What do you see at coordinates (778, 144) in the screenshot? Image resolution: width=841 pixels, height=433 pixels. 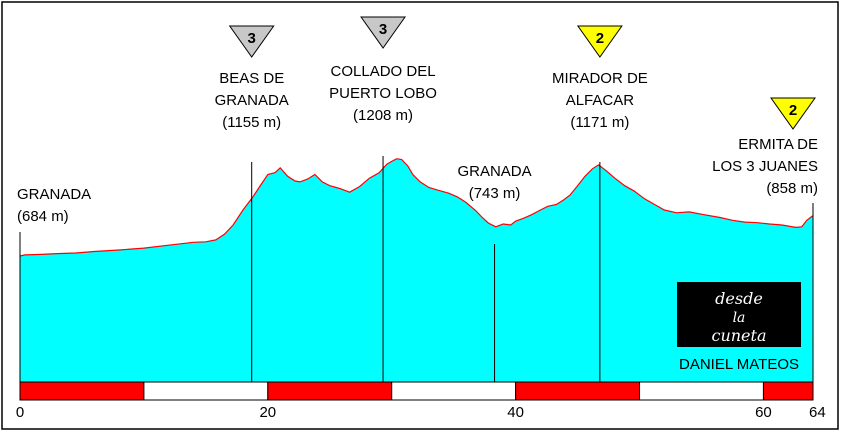 I see `waypoint-name: ERMITA DE` at bounding box center [778, 144].